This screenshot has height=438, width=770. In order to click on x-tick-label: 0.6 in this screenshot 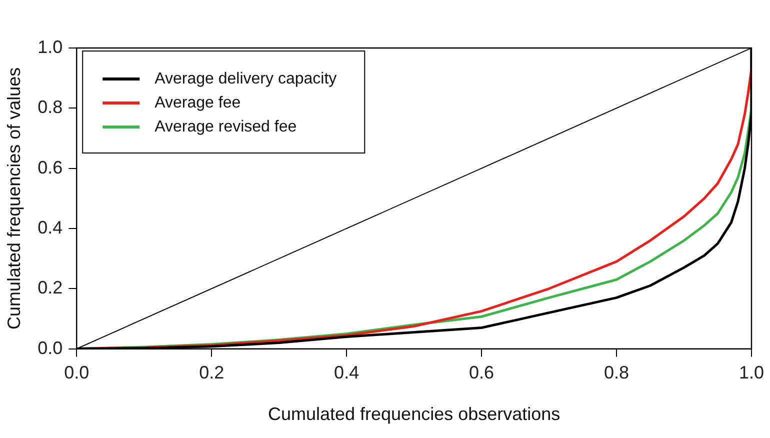, I will do `click(481, 372)`.